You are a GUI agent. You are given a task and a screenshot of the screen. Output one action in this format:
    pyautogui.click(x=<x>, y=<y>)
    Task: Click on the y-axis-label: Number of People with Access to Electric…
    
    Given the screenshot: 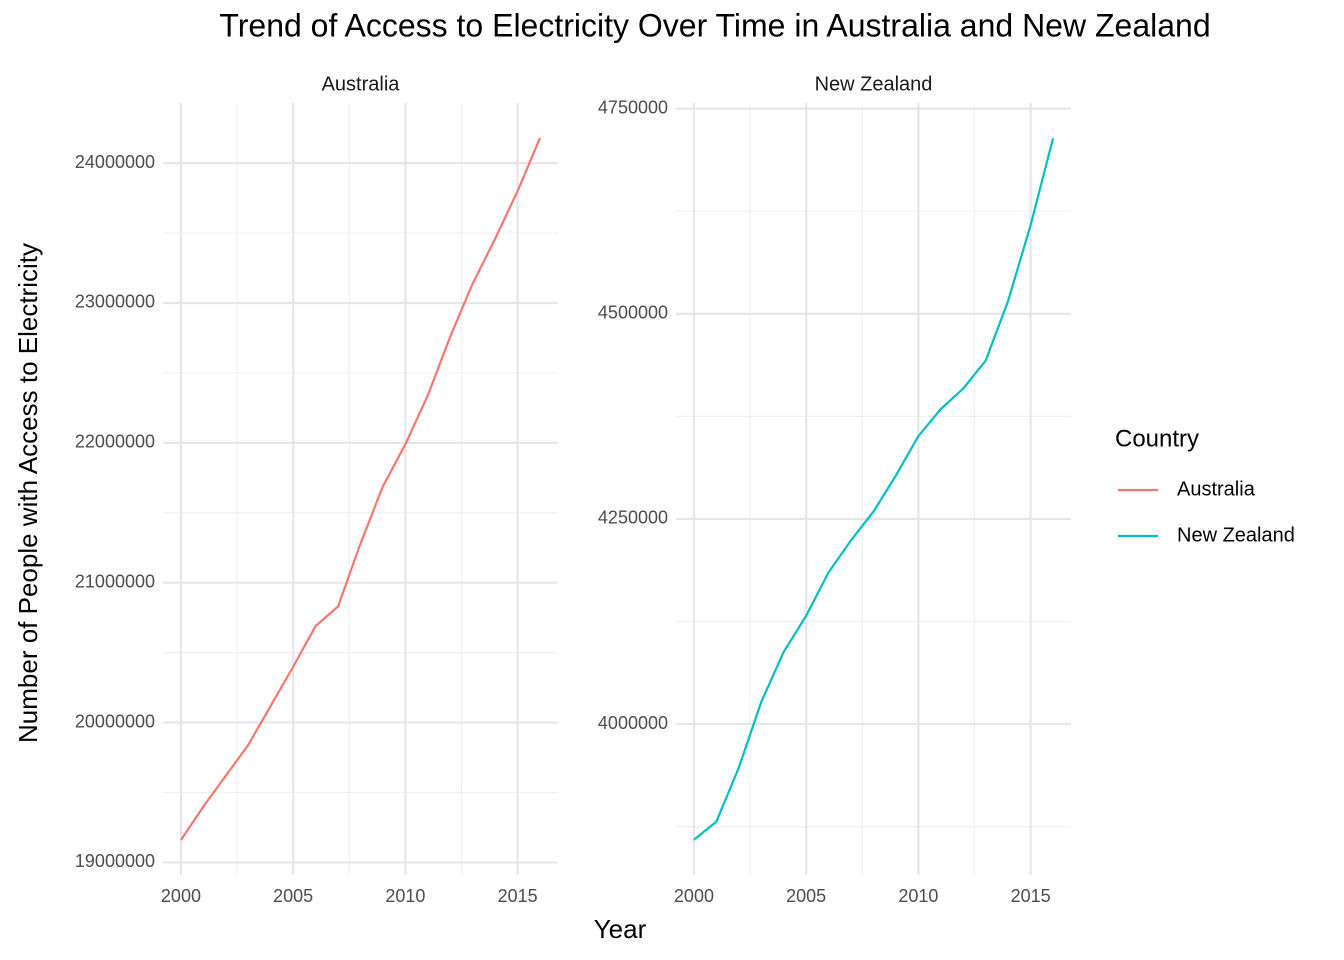 What is the action you would take?
    pyautogui.click(x=28, y=493)
    